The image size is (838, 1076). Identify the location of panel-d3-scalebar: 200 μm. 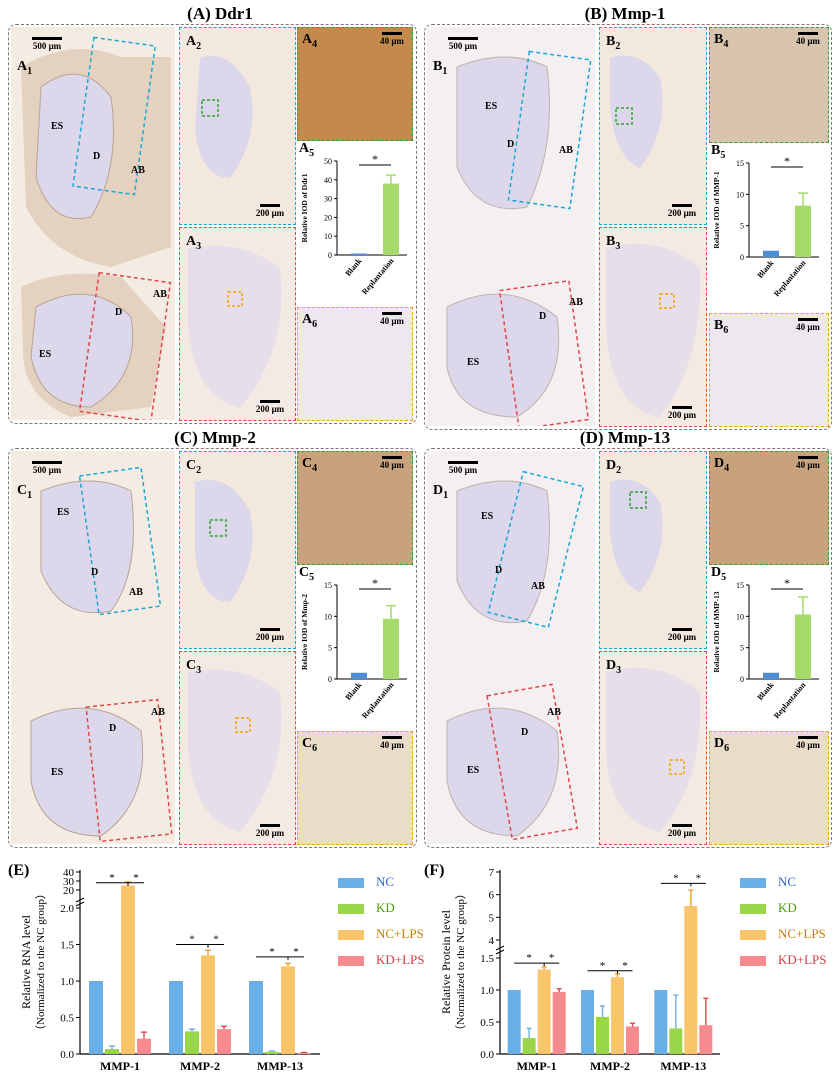
(682, 831).